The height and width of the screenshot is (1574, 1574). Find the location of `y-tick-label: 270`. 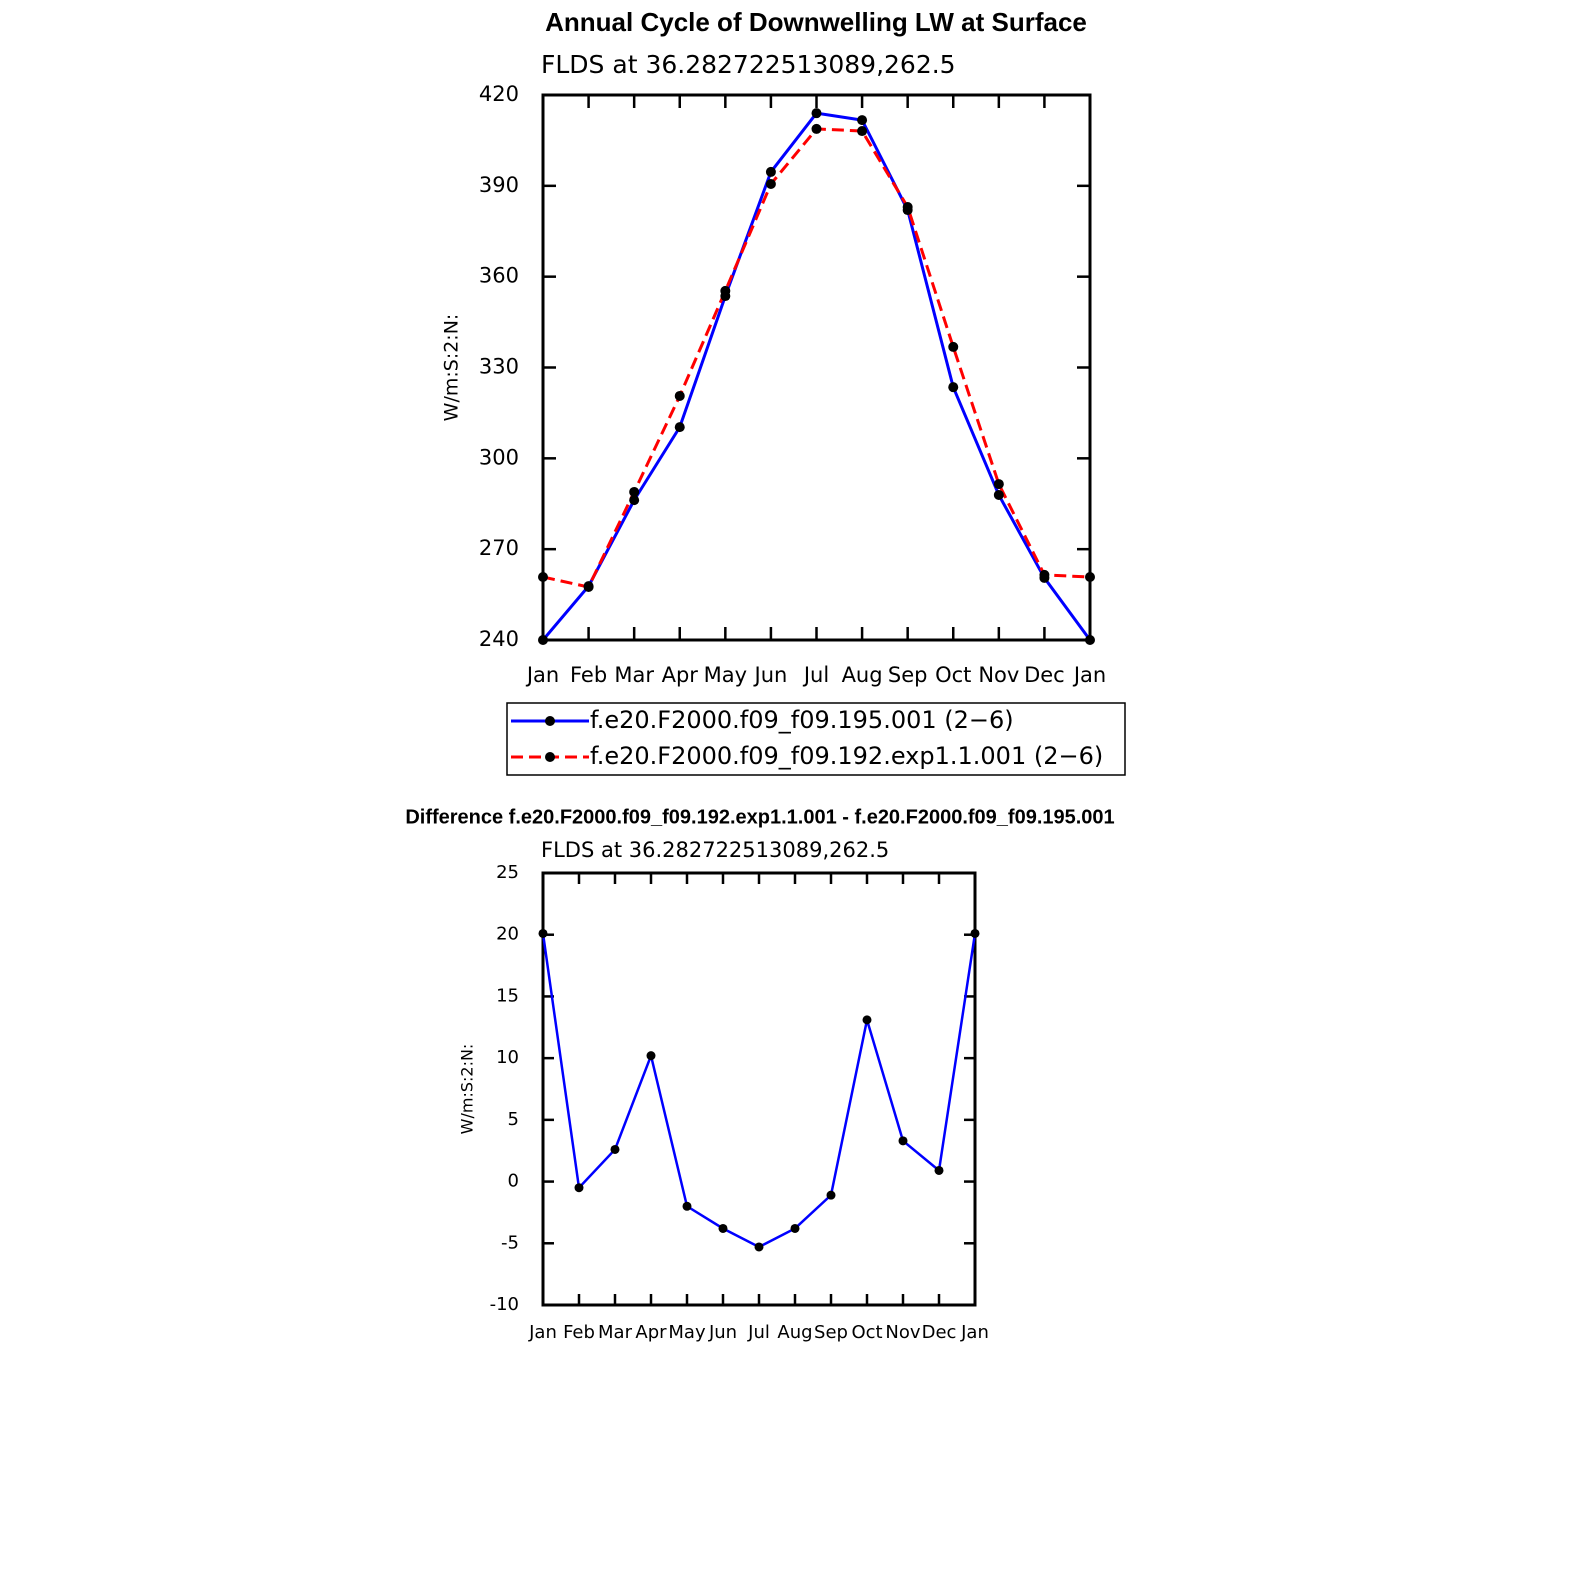

y-tick-label: 270 is located at coordinates (499, 548).